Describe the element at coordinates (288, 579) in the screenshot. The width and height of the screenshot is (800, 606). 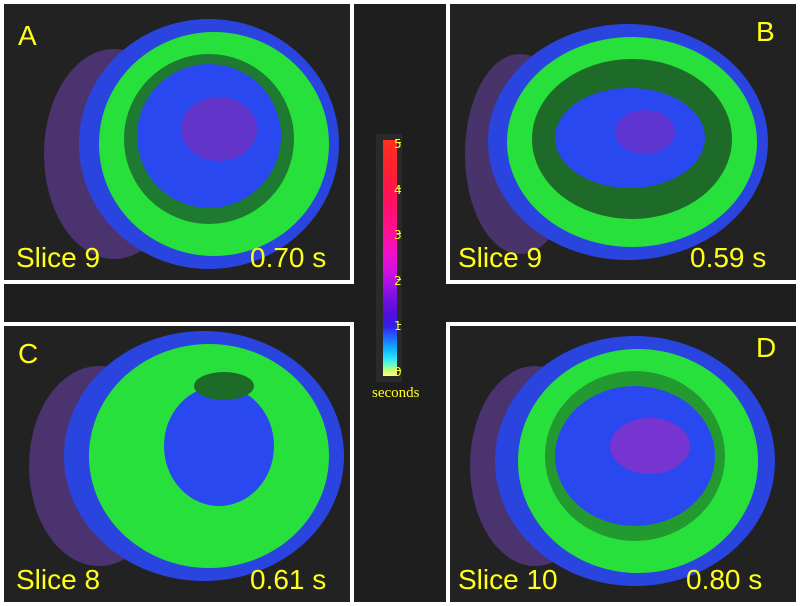
I see `time-label: 0.61 s` at that location.